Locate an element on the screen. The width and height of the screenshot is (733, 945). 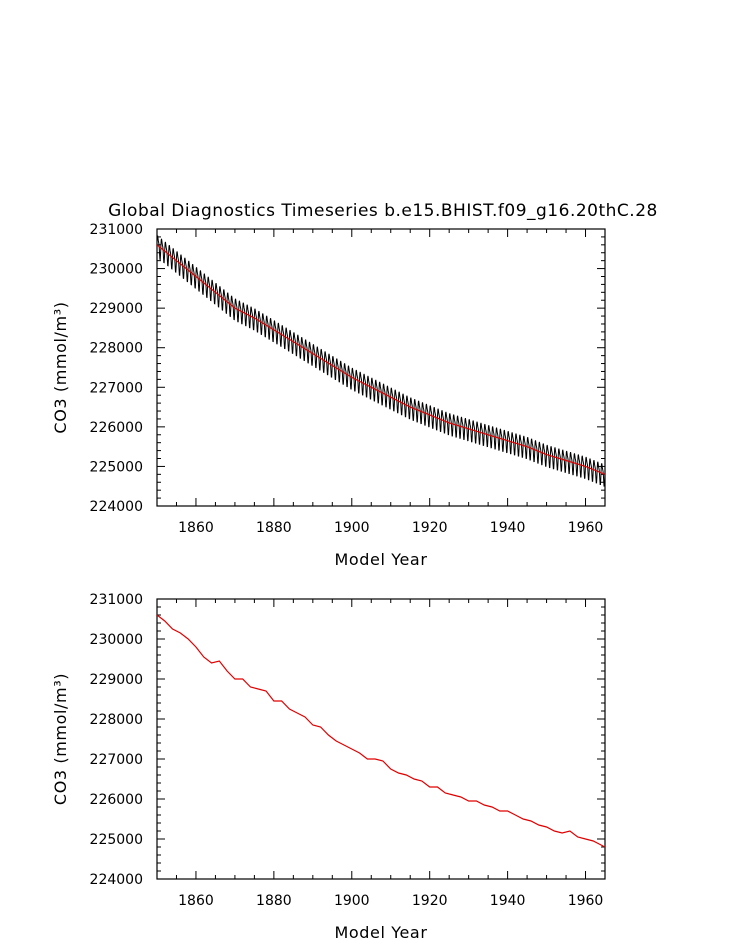
annual-mean-series-line is located at coordinates (381, 359).